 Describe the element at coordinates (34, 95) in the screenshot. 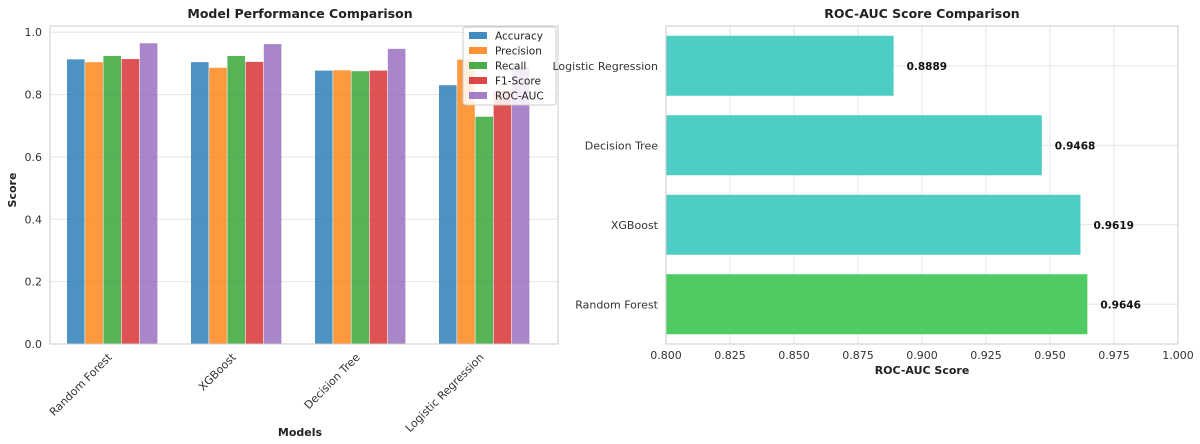

I see `left-ytick-label: 0.8` at that location.